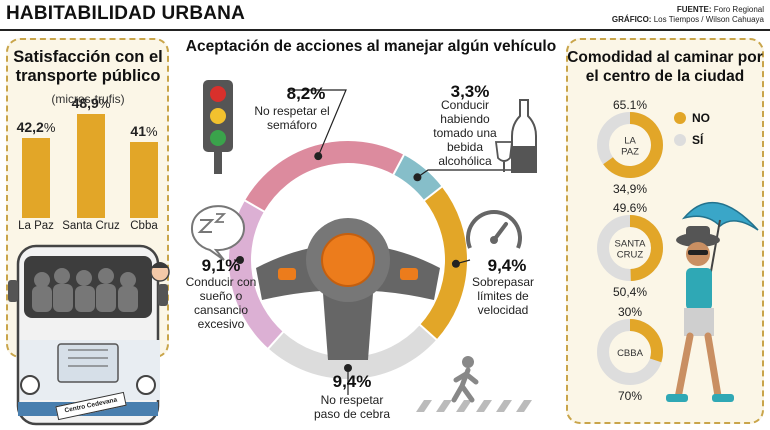  Describe the element at coordinates (36, 226) in the screenshot. I see `bar-category-label: La Paz` at that location.